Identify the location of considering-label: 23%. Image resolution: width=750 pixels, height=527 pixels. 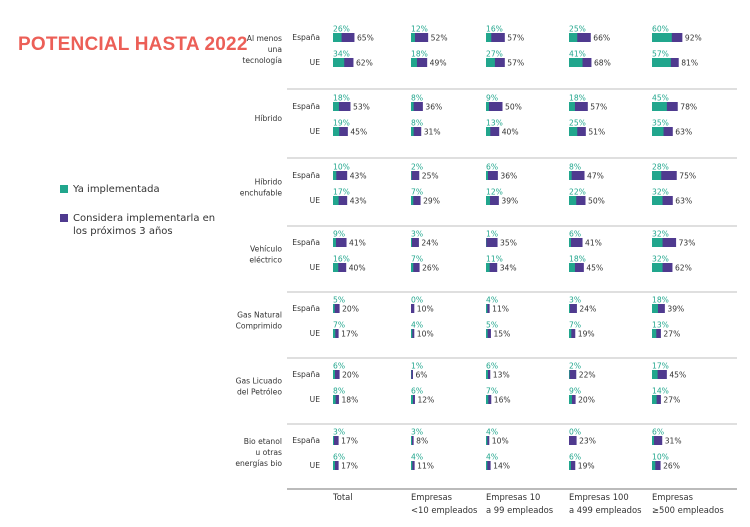
(587, 441).